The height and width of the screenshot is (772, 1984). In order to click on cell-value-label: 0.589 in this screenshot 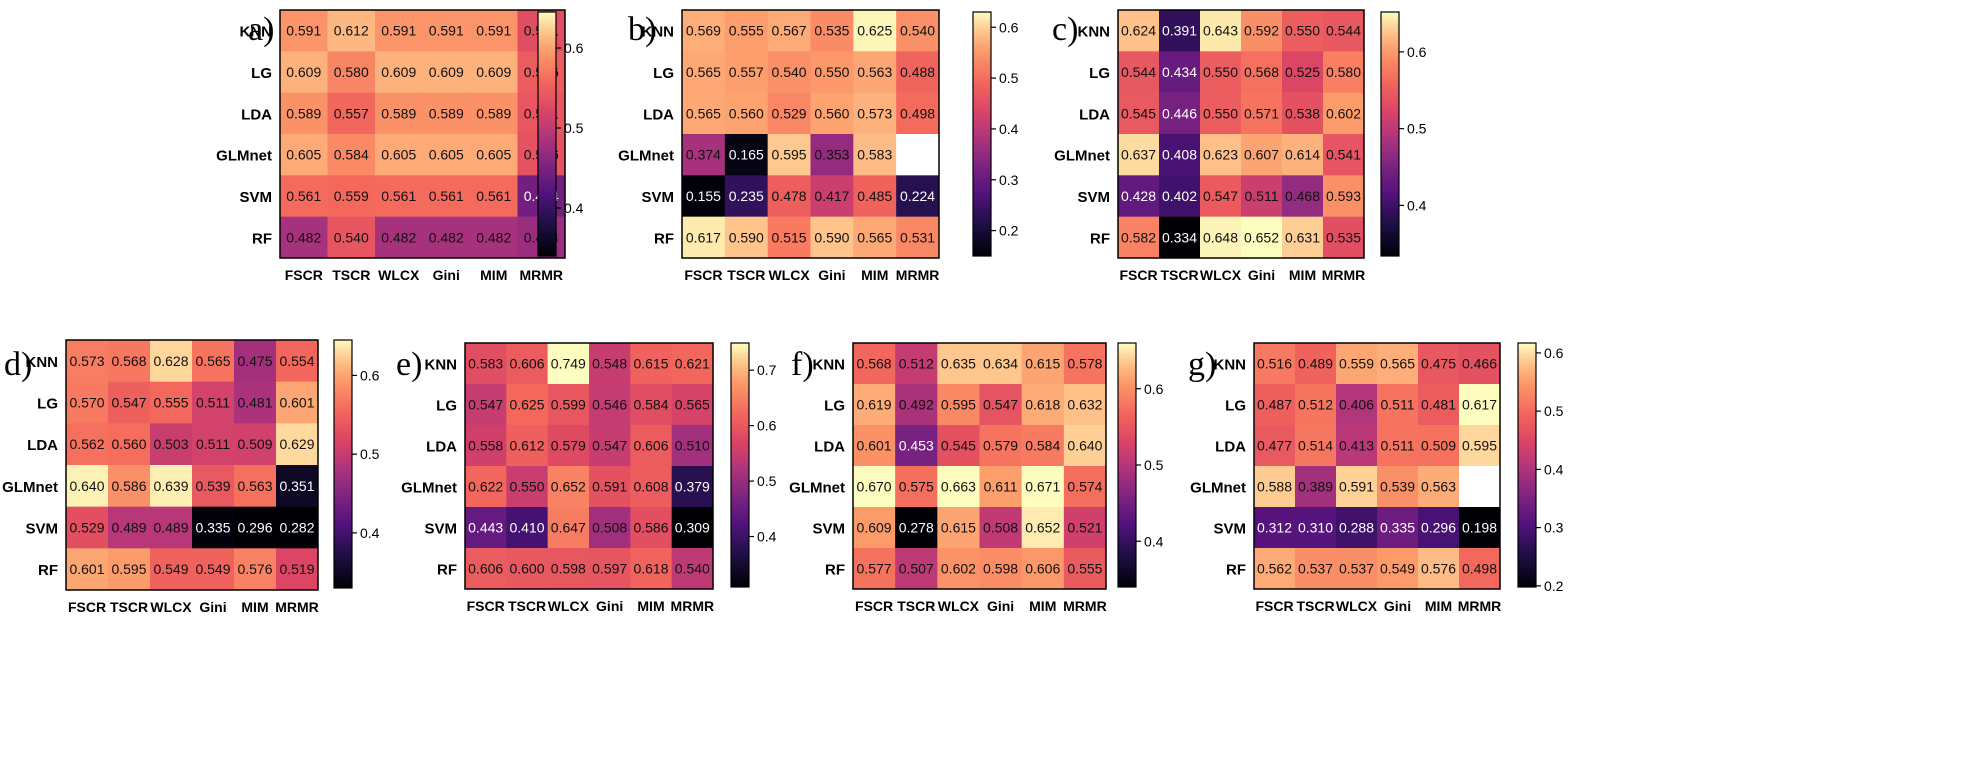, I will do `click(398, 113)`.